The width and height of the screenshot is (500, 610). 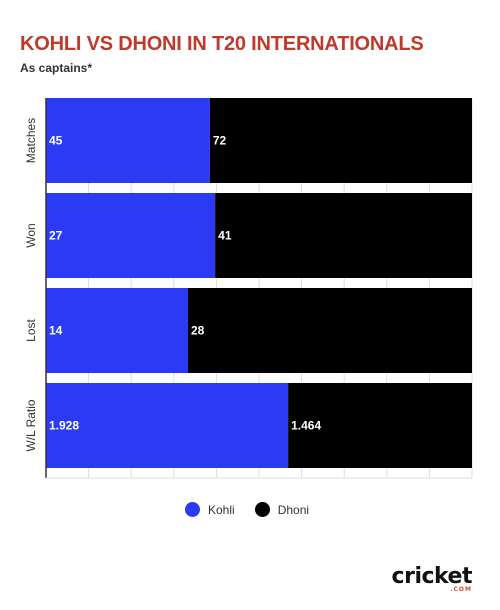 What do you see at coordinates (56, 236) in the screenshot?
I see `value-label: 27` at bounding box center [56, 236].